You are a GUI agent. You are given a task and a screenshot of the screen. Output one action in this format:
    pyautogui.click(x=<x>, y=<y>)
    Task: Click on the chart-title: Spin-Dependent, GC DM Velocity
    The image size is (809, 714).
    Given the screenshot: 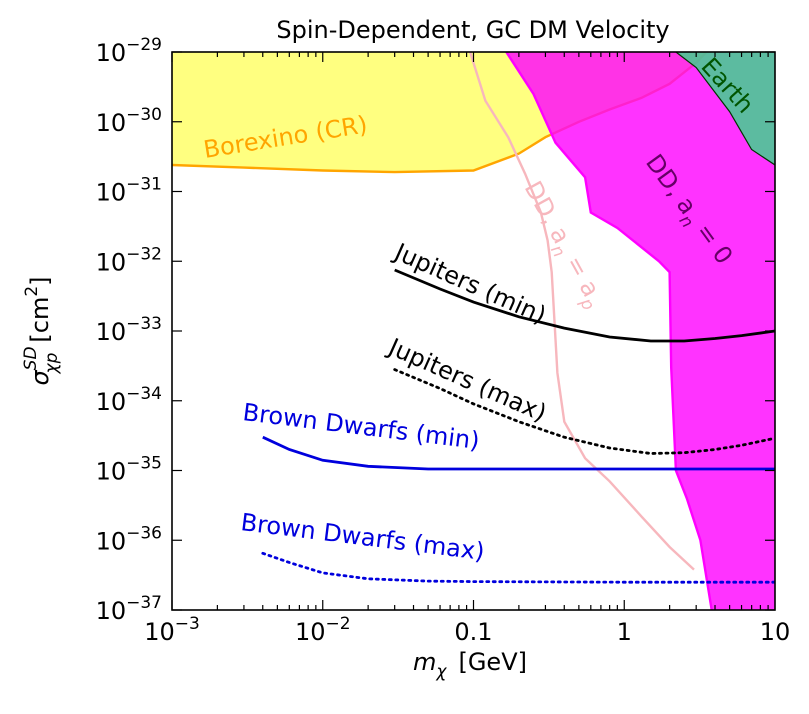 What is the action you would take?
    pyautogui.click(x=472, y=30)
    